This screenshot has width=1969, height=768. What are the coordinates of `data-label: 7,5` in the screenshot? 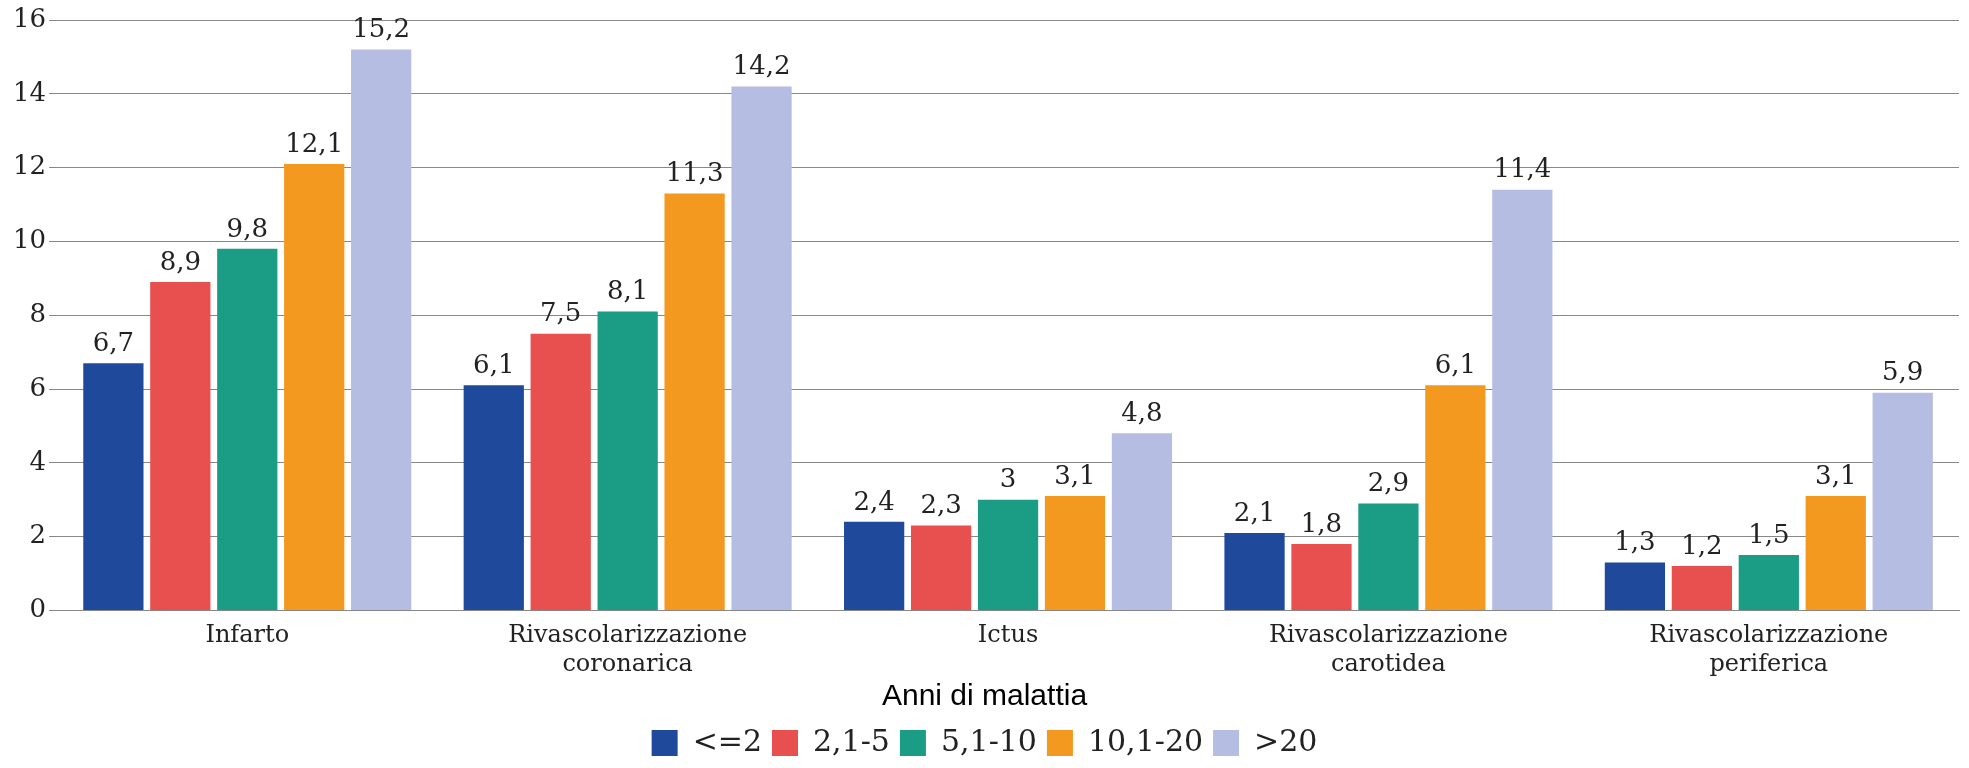 It's located at (561, 312).